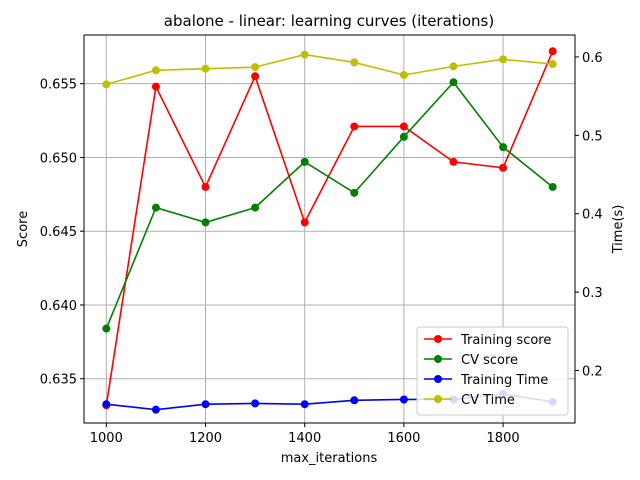  I want to click on x-tick-label: 1400, so click(304, 438).